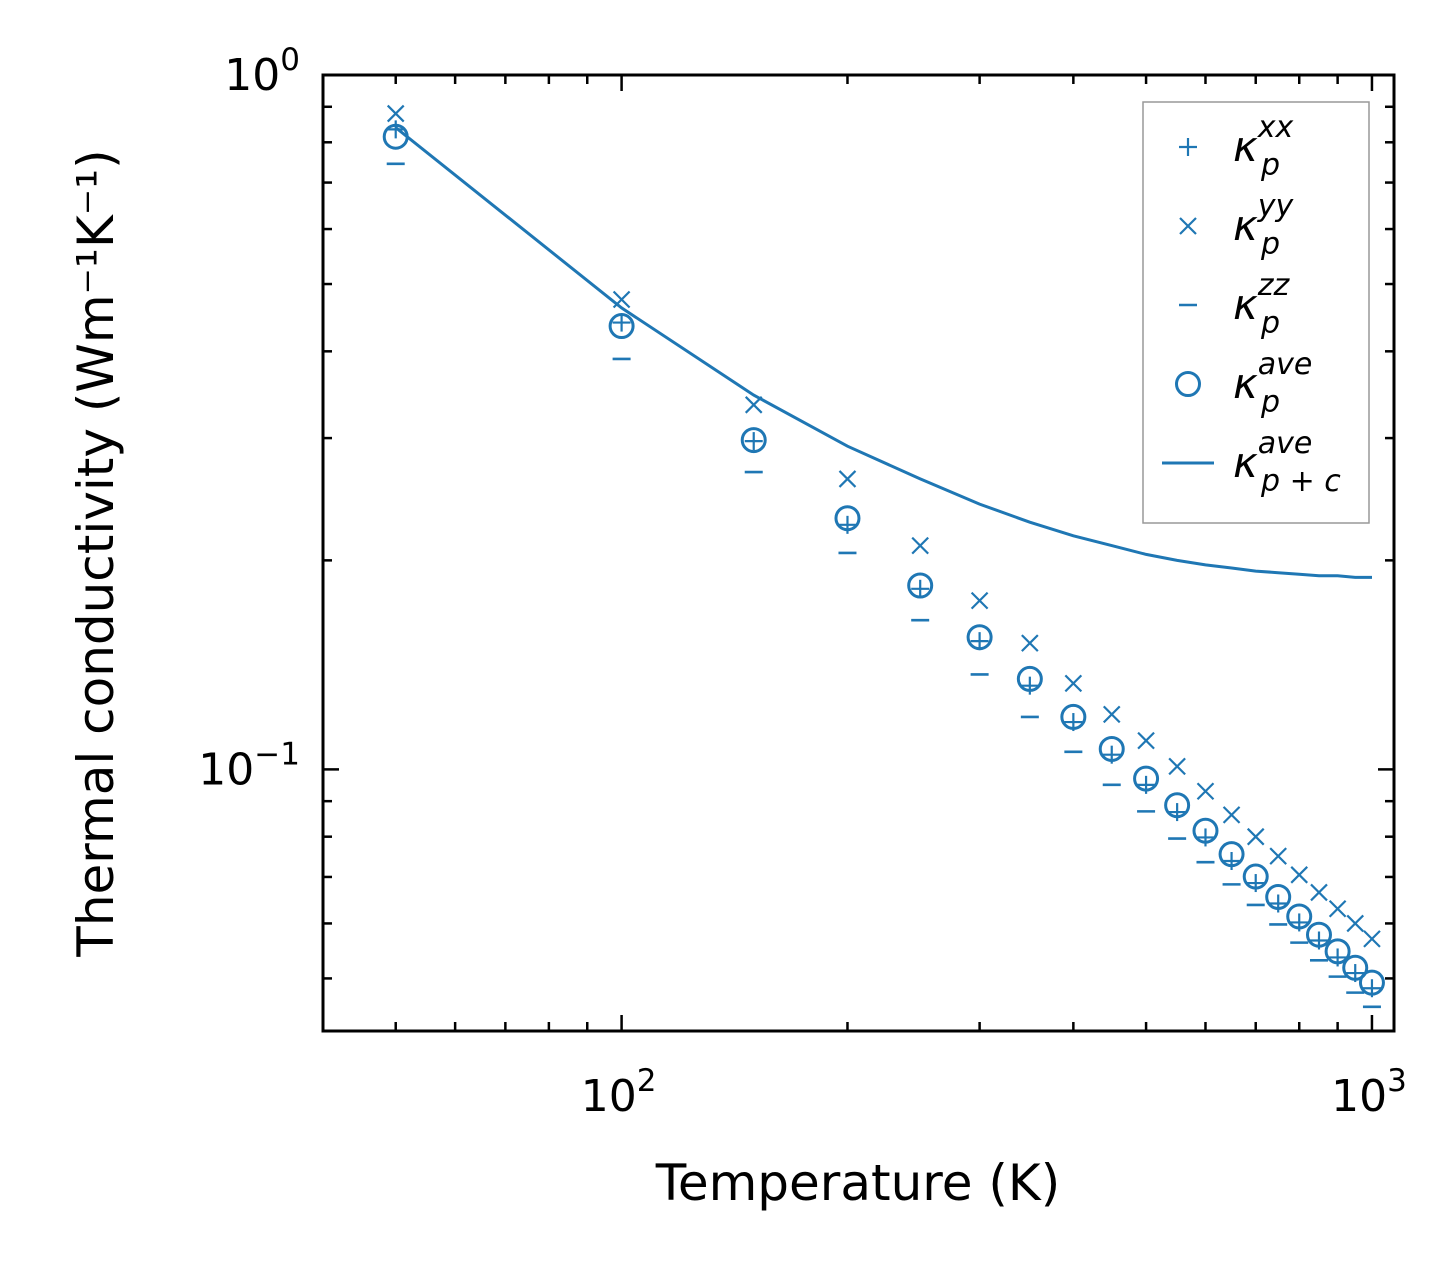  What do you see at coordinates (1287, 462) in the screenshot?
I see `legend-label: κave p + c` at bounding box center [1287, 462].